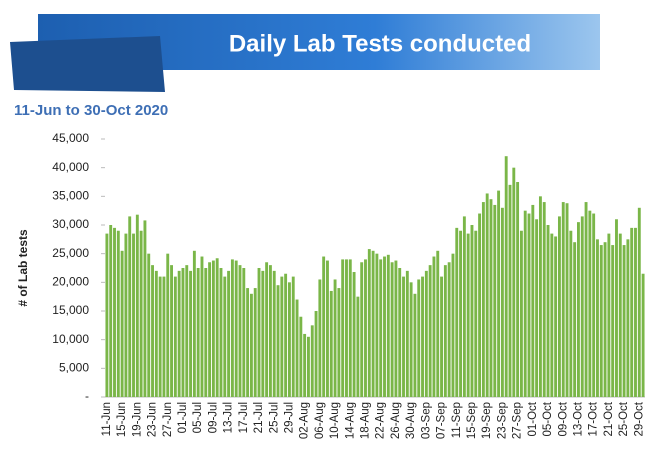 The image size is (661, 468). What do you see at coordinates (396, 420) in the screenshot?
I see `x-tick-label: 26-Aug` at bounding box center [396, 420].